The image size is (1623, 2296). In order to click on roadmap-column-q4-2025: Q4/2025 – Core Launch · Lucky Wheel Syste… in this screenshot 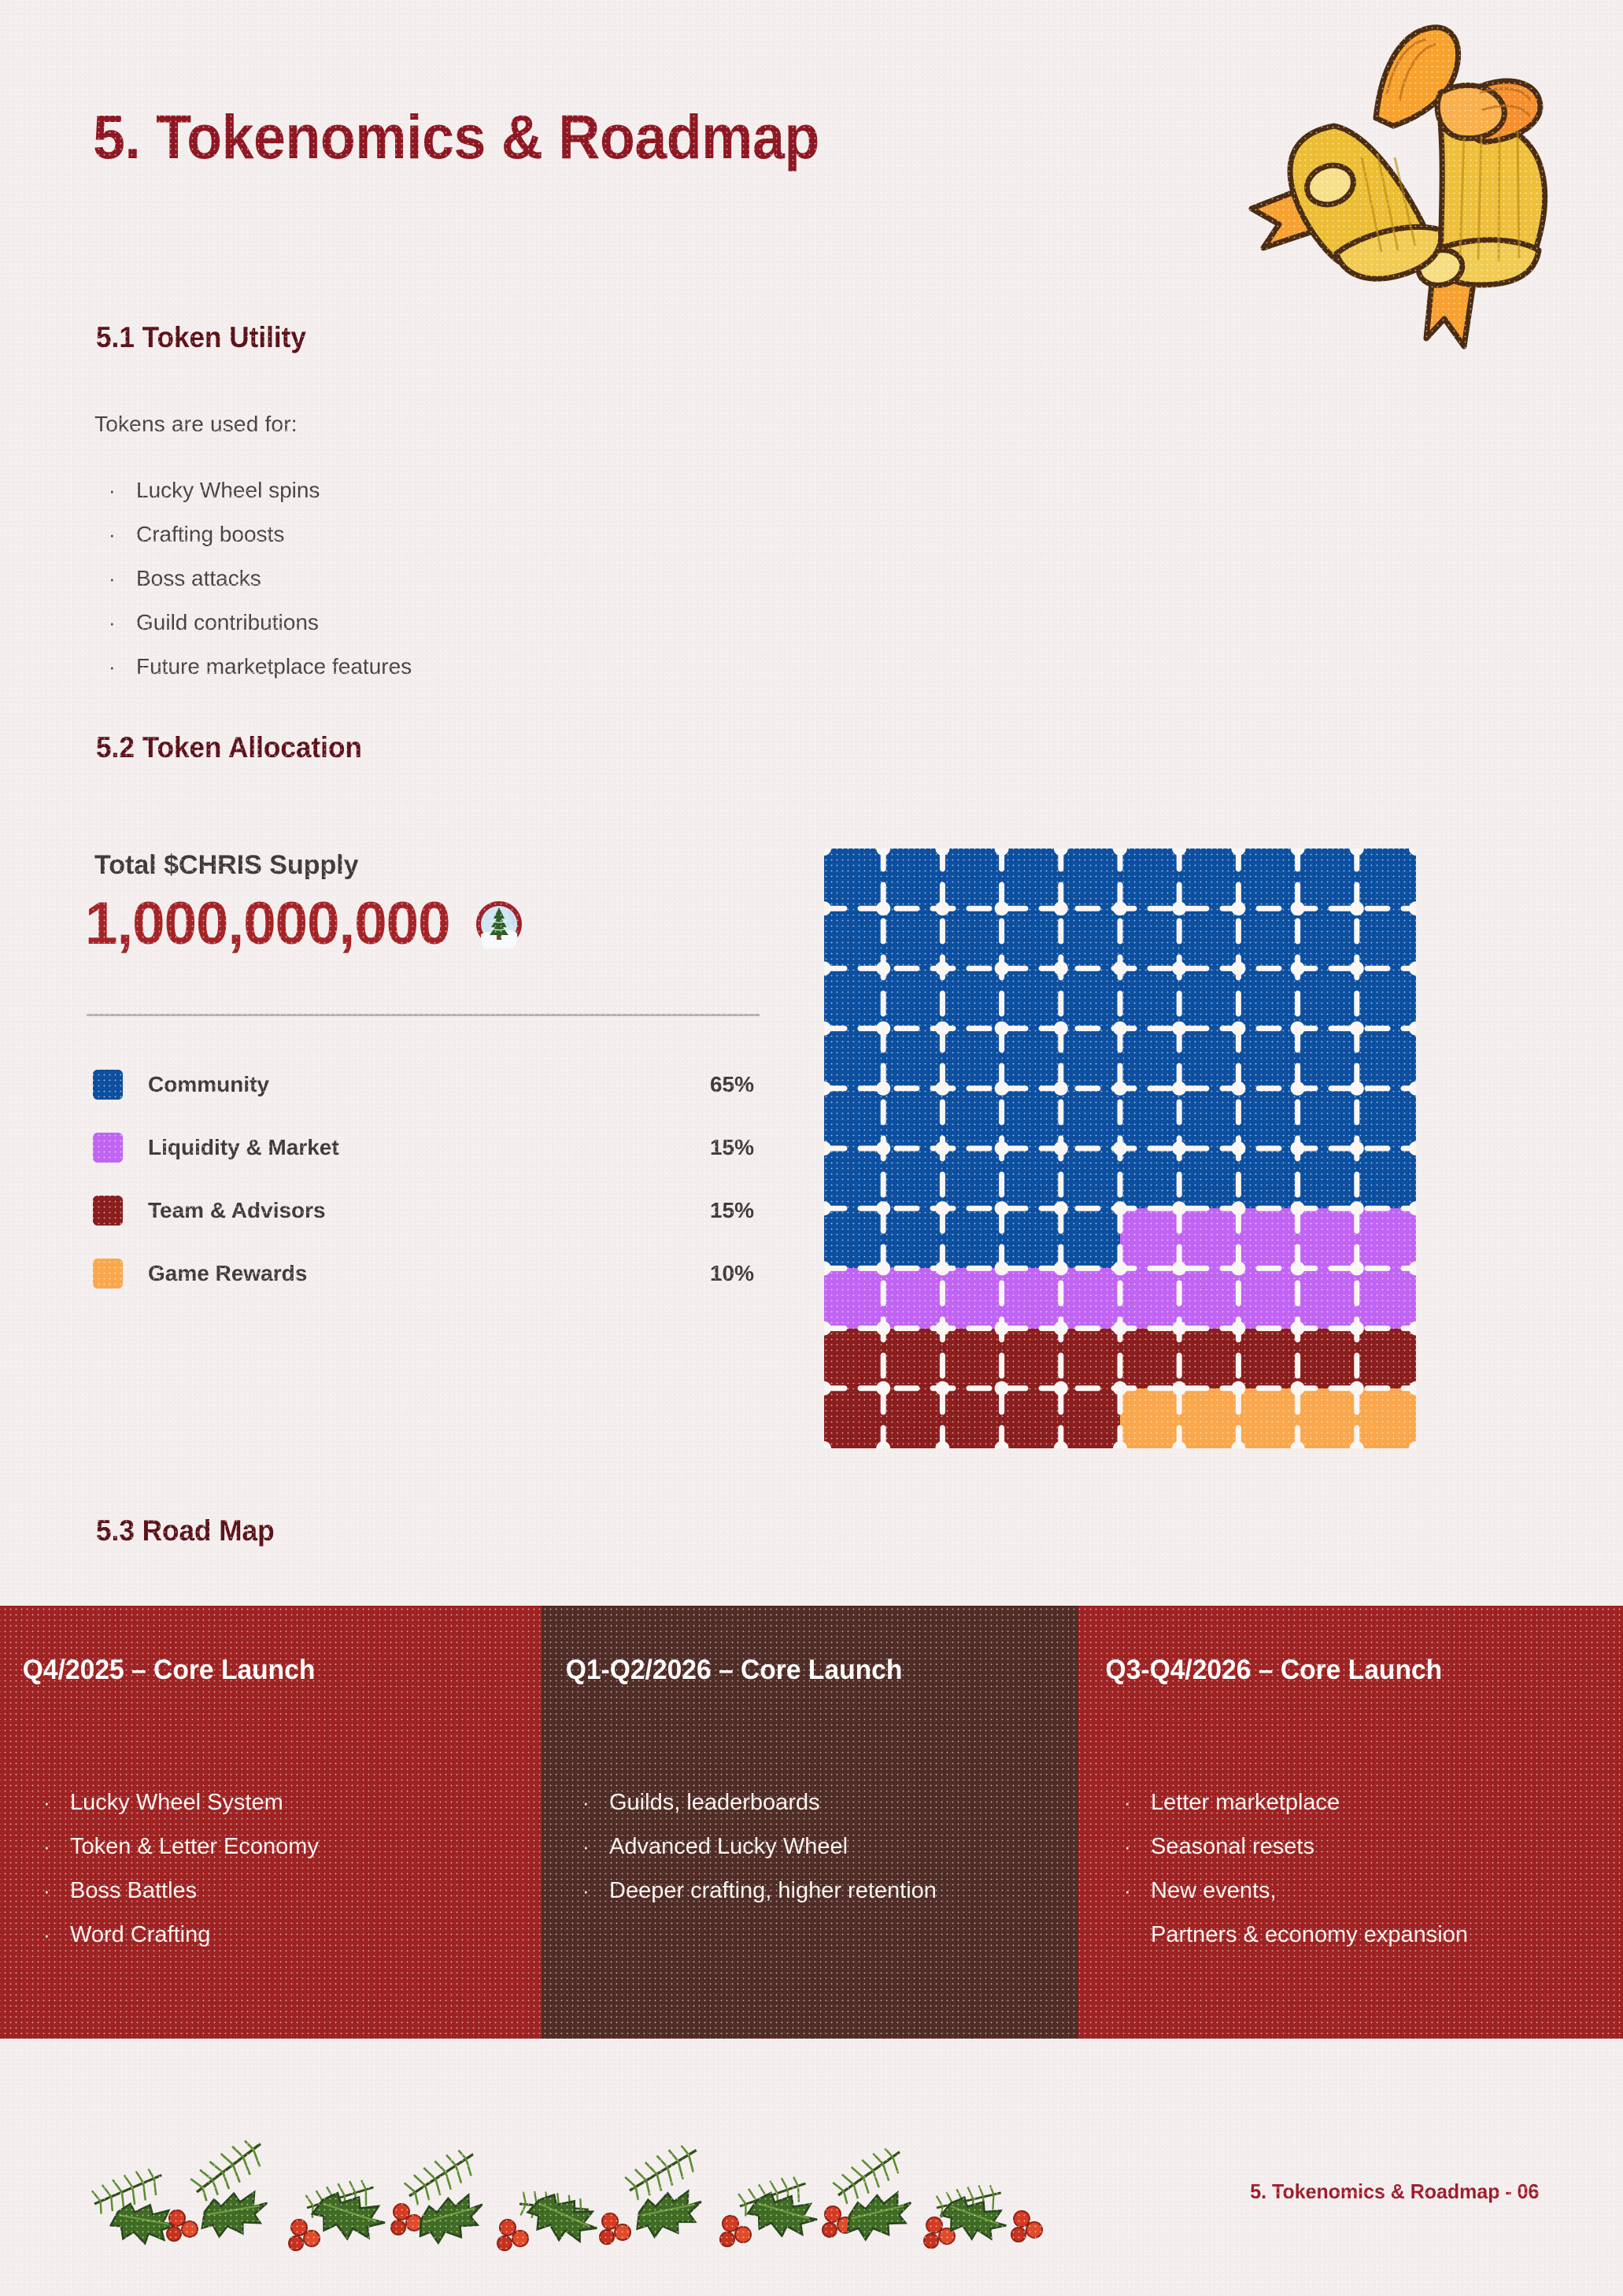, I will do `click(271, 1822)`.